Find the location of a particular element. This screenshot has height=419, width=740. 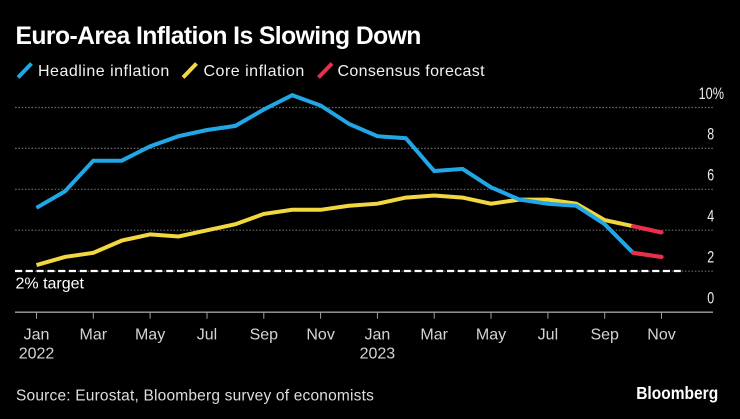

svg-text:Euro-Area Inflation Is Slowing: Euro-Area Inflation Is Slowing Down is located at coordinates (218, 36).